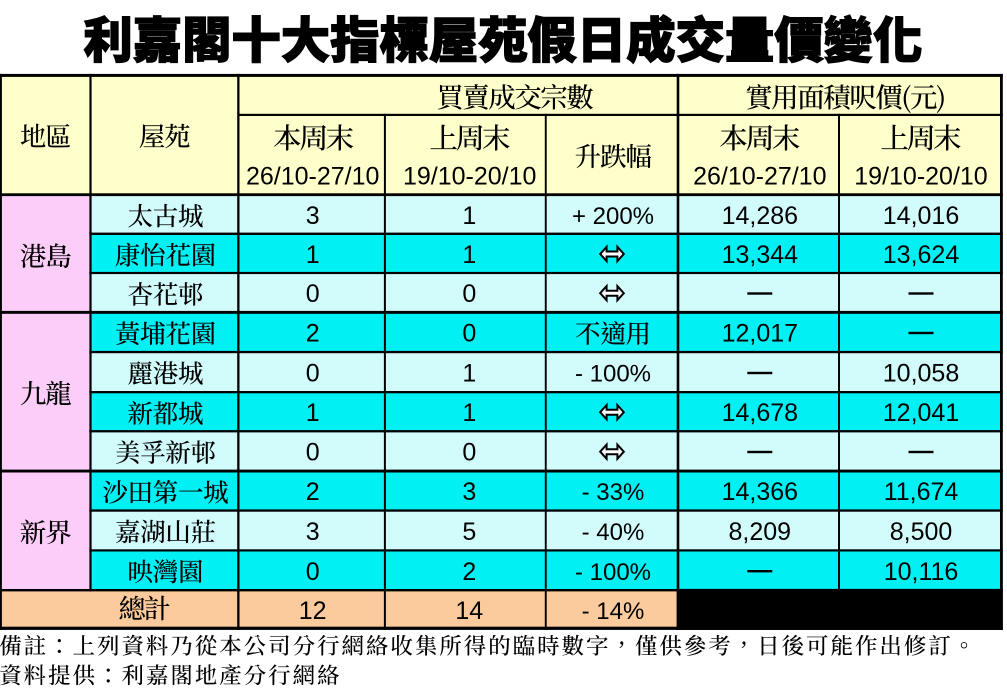 The width and height of the screenshot is (1007, 697). What do you see at coordinates (760, 334) in the screenshot?
I see `svg-text: 12,017` at bounding box center [760, 334].